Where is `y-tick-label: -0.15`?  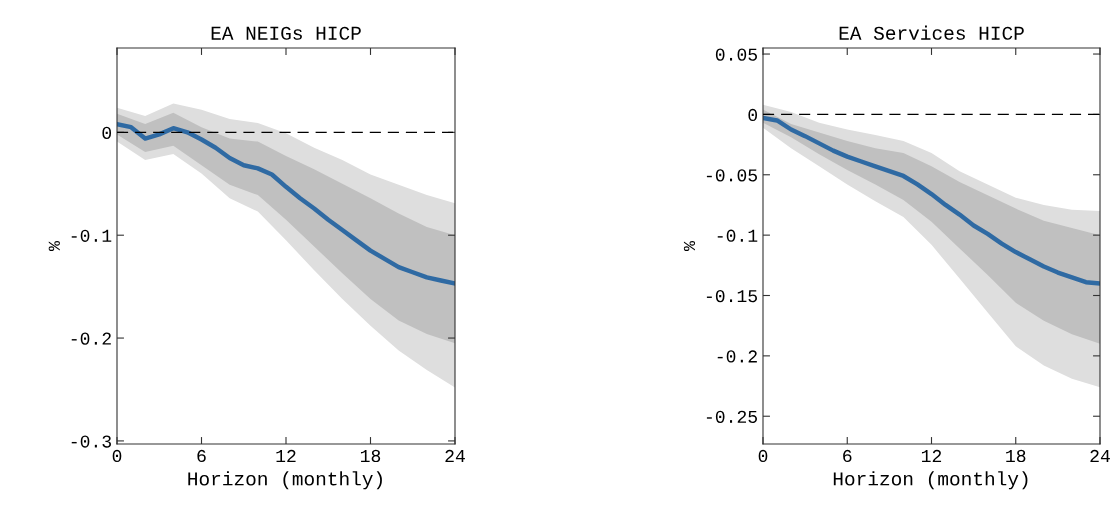
y-tick-label: -0.15 is located at coordinates (731, 296).